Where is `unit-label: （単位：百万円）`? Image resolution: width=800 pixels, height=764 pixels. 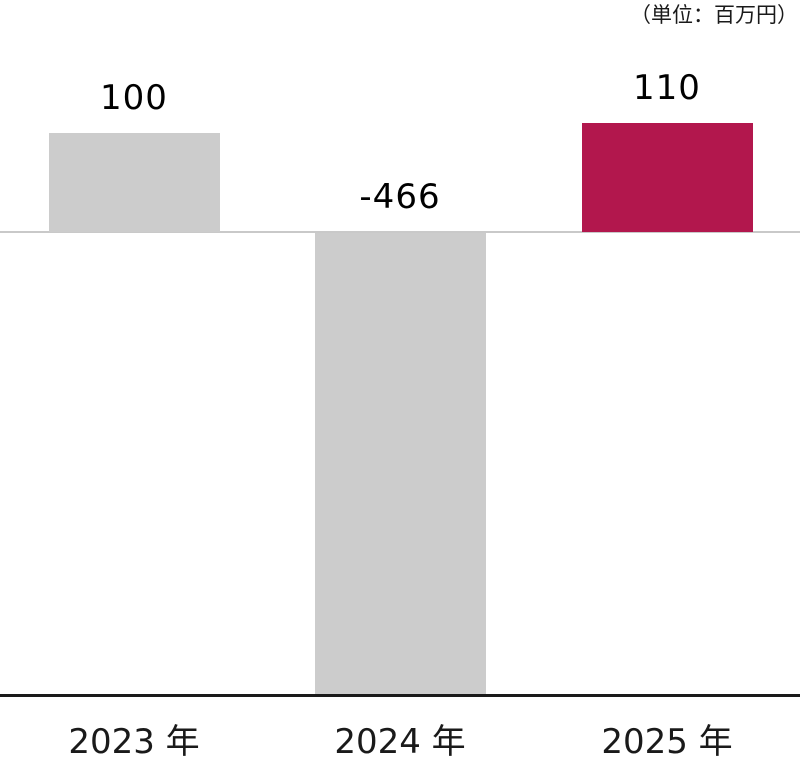 unit-label: （単位：百万円） is located at coordinates (714, 15).